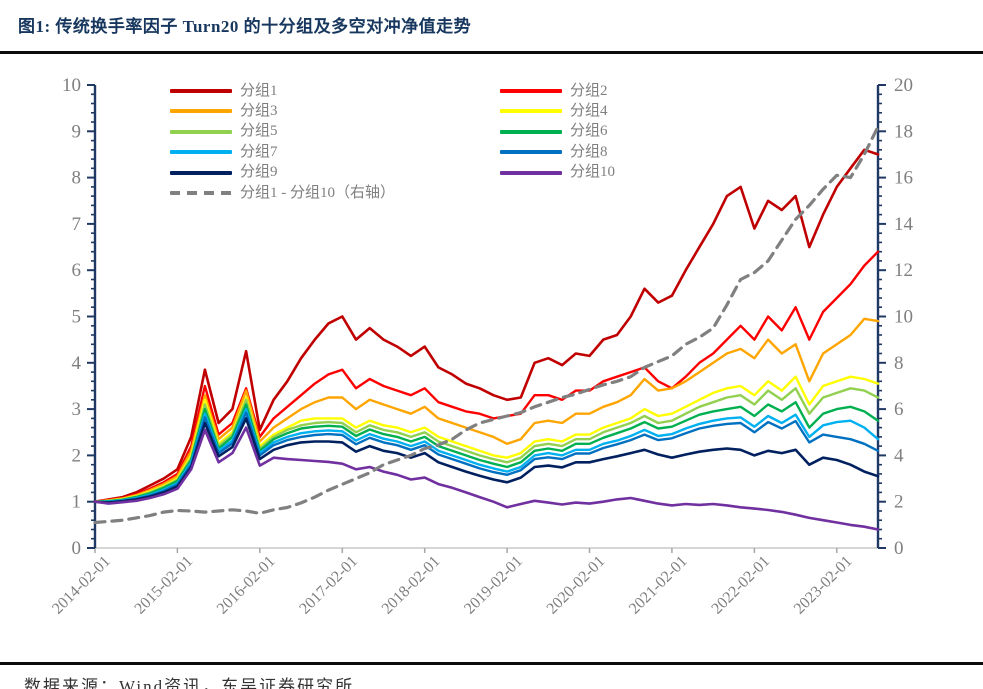 Image resolution: width=983 pixels, height=689 pixels. Describe the element at coordinates (77, 548) in the screenshot. I see `left-axis-label: 0` at that location.